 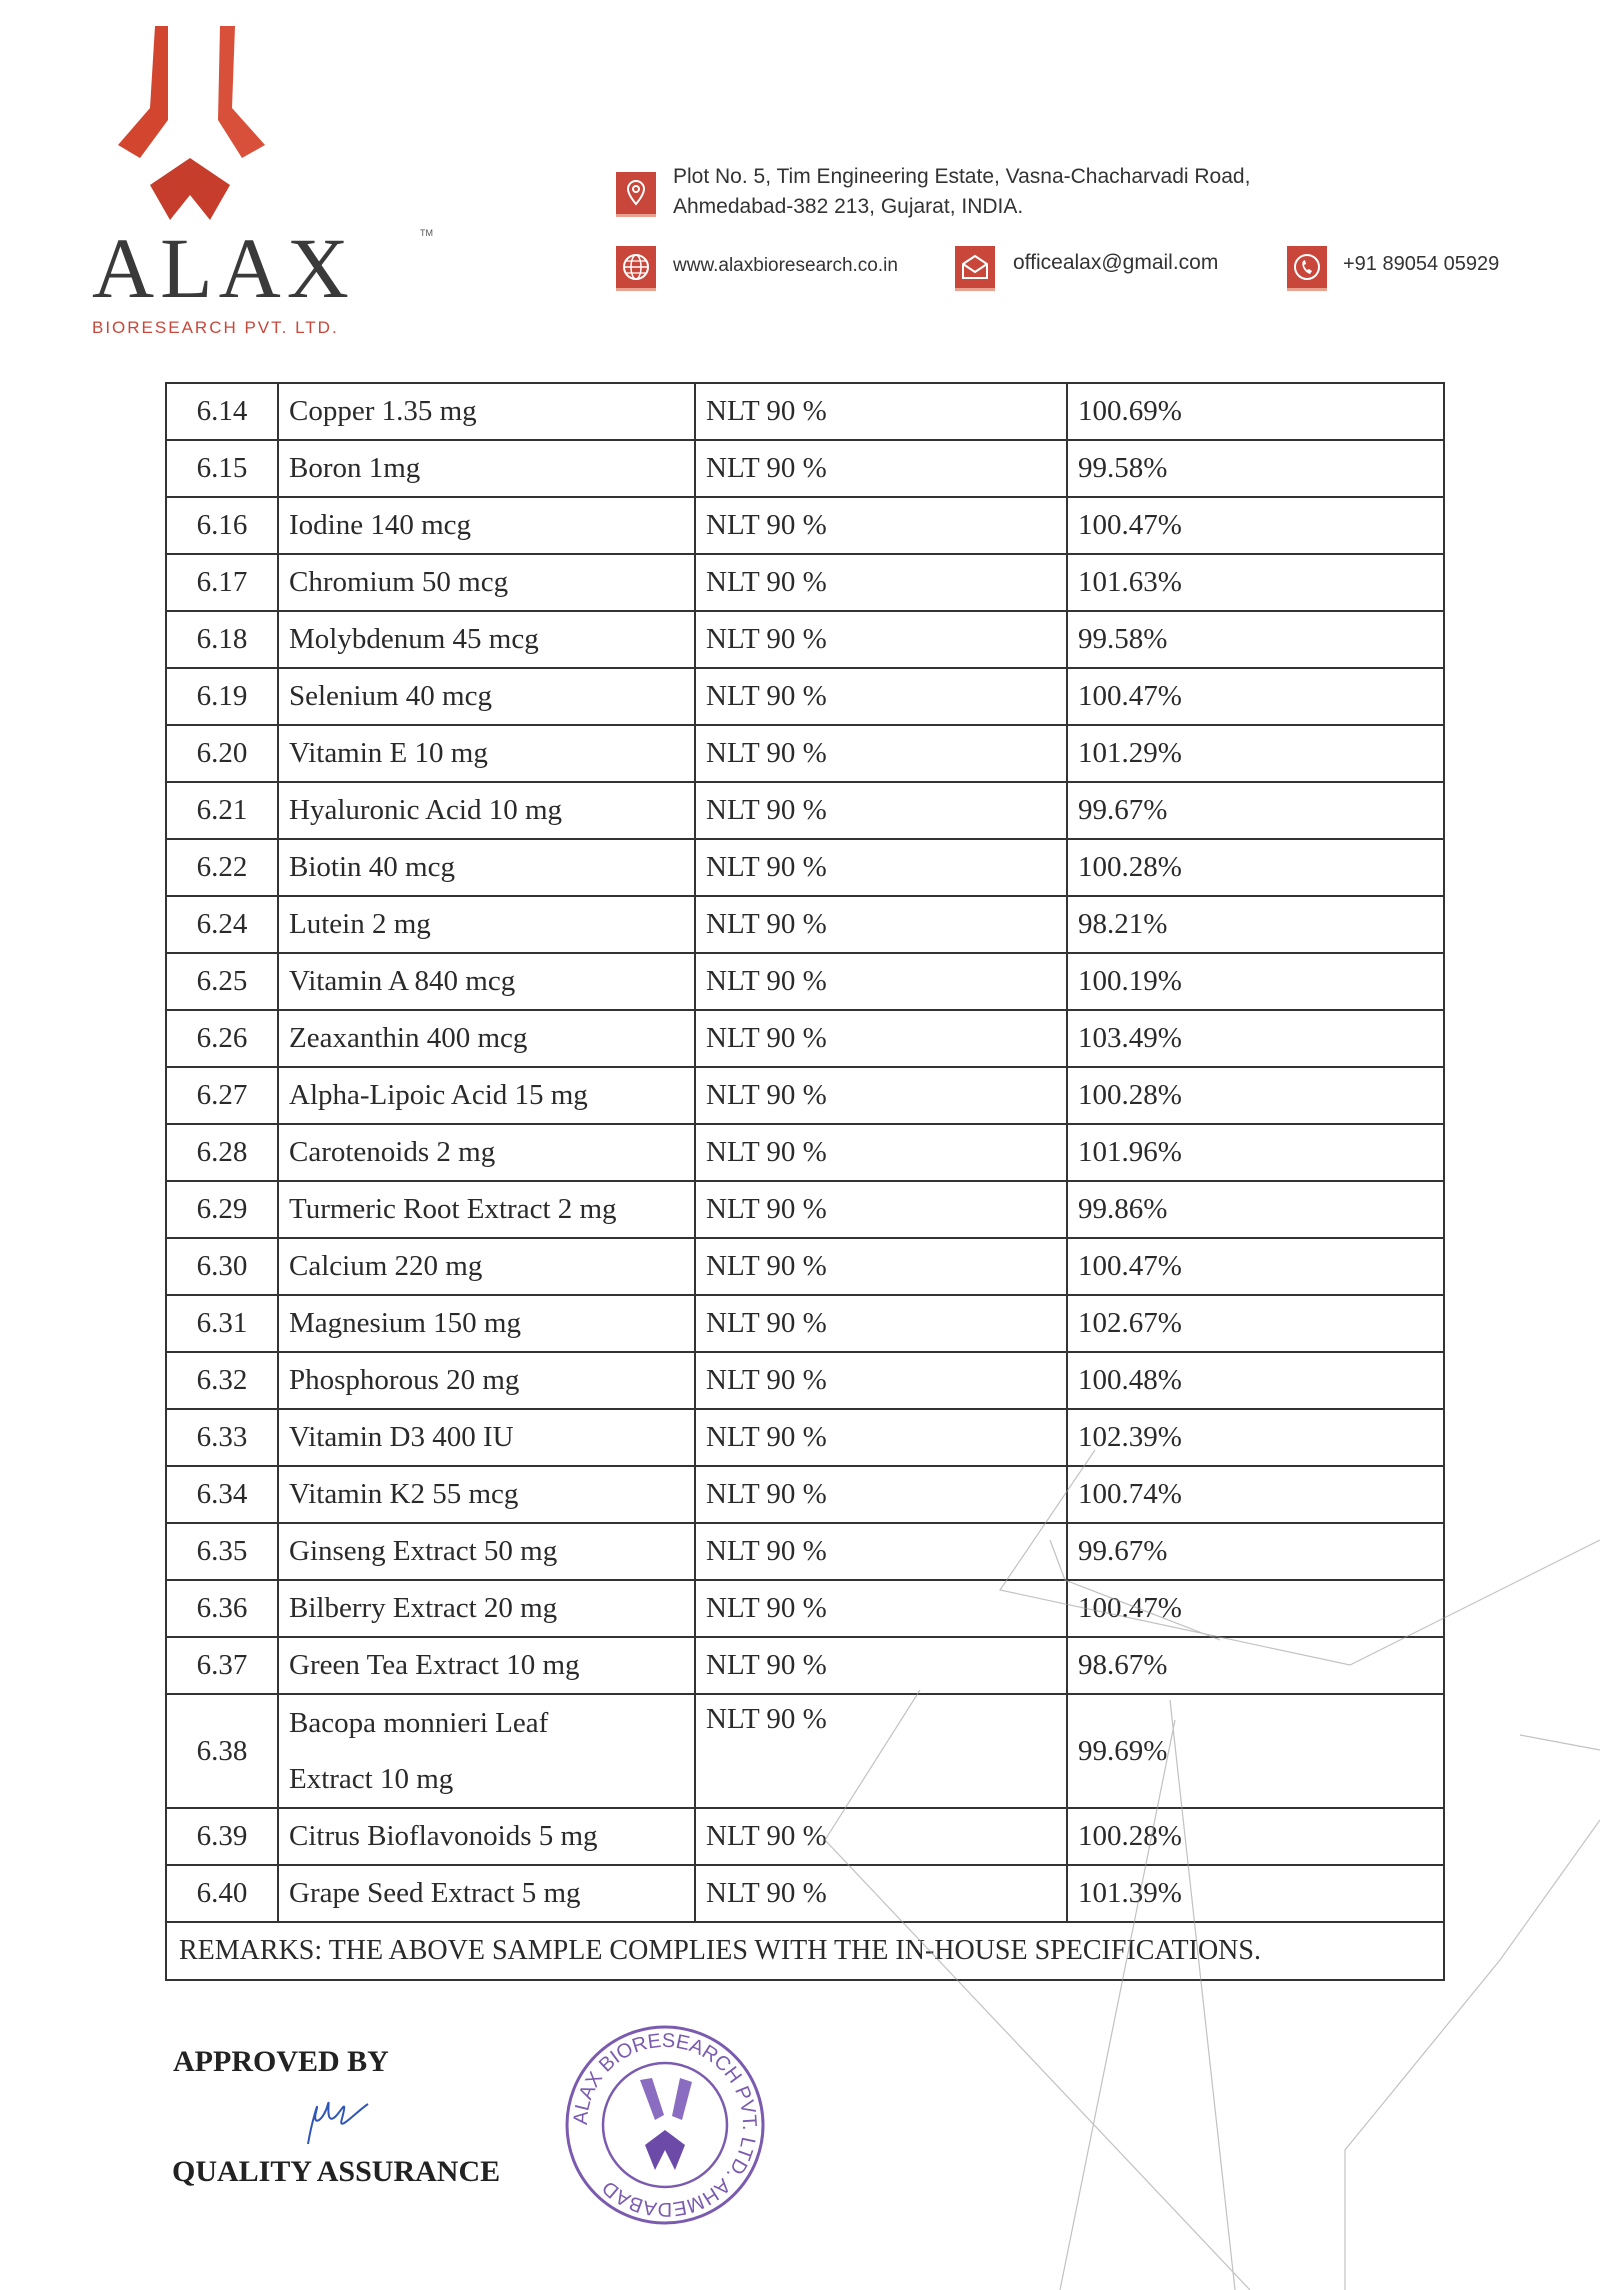 I want to click on result: 99.58%, so click(x=1255, y=639).